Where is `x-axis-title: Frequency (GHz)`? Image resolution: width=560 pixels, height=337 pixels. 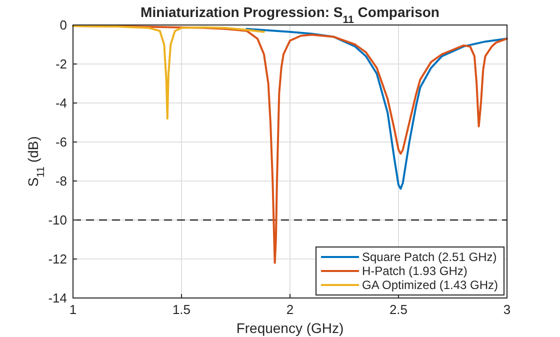
x-axis-title: Frequency (GHz) is located at coordinates (290, 328).